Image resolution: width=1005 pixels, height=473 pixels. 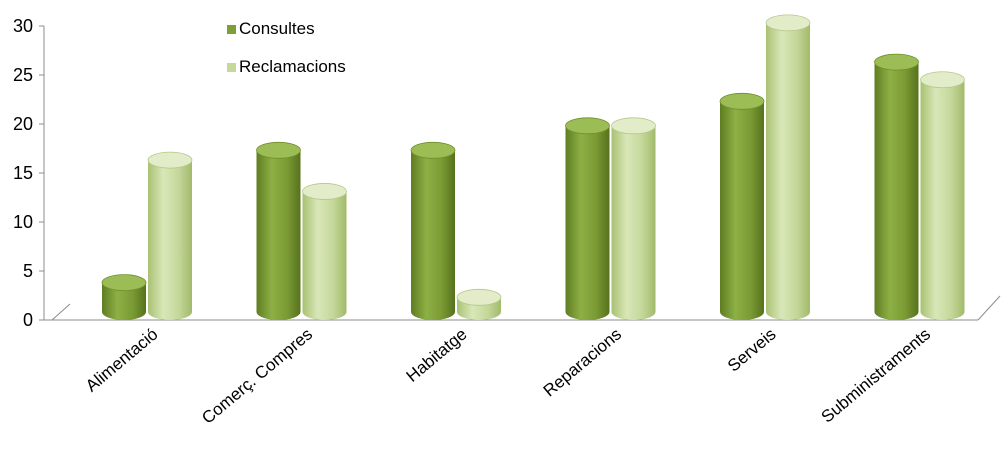 I want to click on x-tick-label: Subministraments, so click(x=876, y=376).